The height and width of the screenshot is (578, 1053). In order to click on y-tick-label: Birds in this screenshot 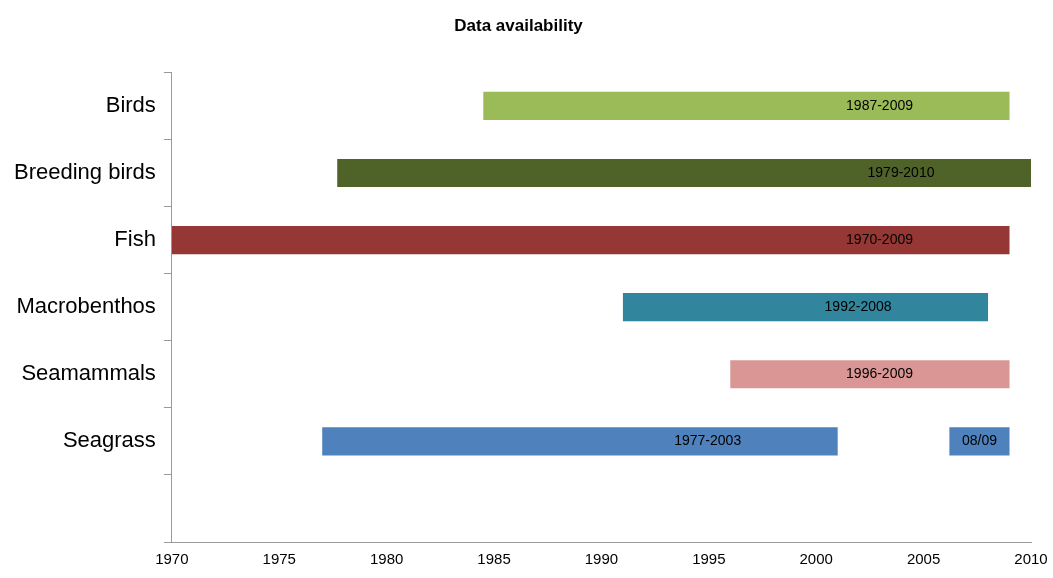, I will do `click(130, 105)`.